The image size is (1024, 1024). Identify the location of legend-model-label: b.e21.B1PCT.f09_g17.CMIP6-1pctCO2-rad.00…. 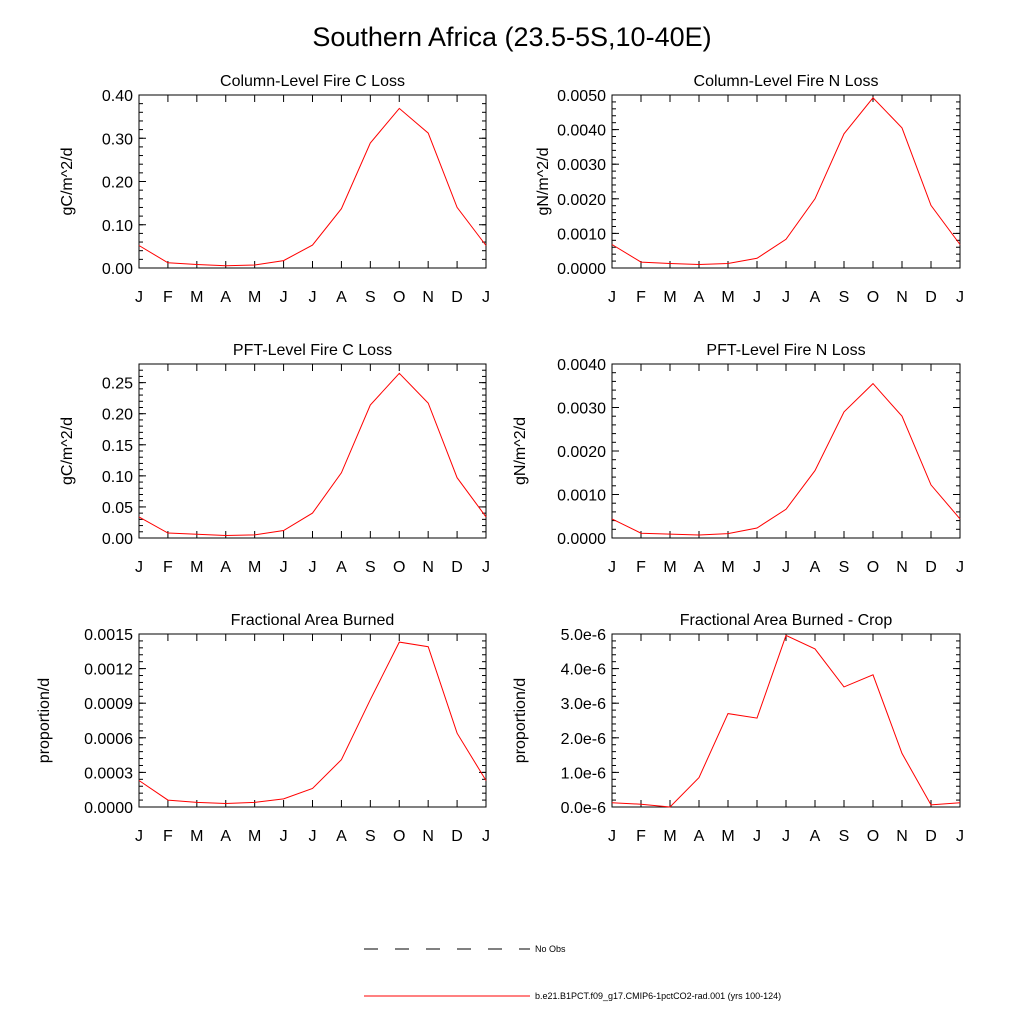
(658, 996).